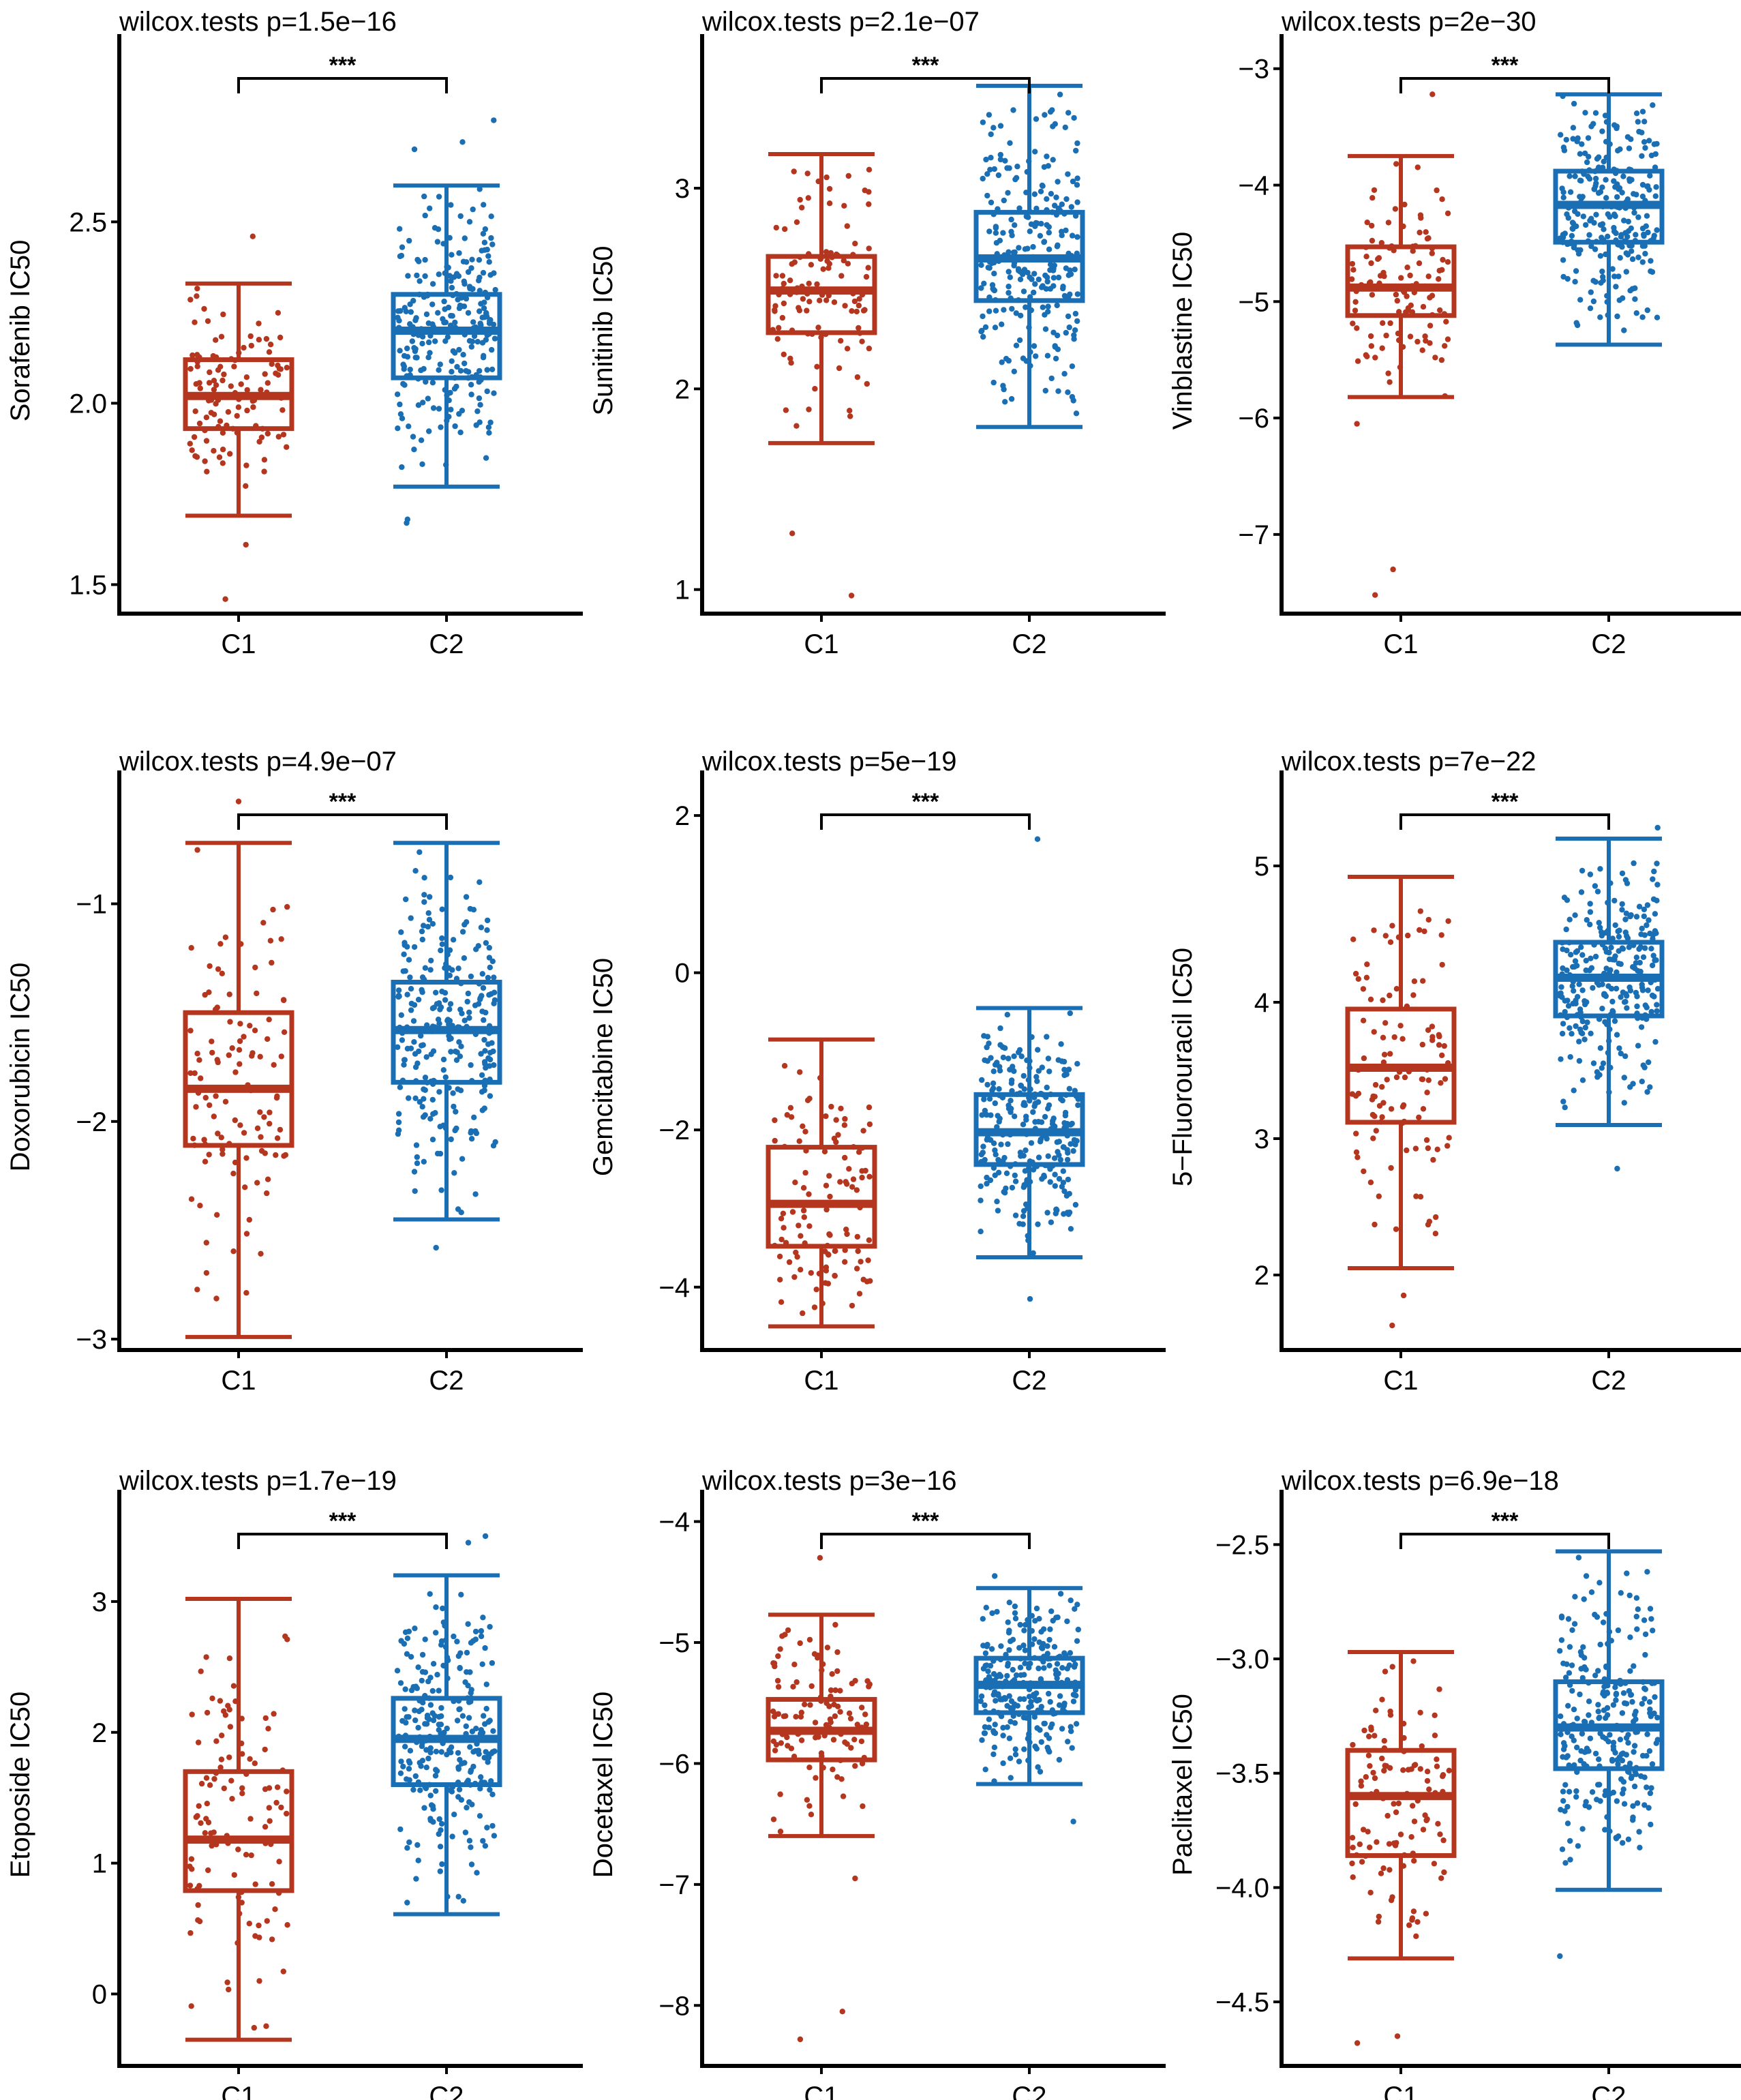 This screenshot has height=2100, width=1741. Describe the element at coordinates (1504, 1541) in the screenshot. I see `significance-bracket` at that location.